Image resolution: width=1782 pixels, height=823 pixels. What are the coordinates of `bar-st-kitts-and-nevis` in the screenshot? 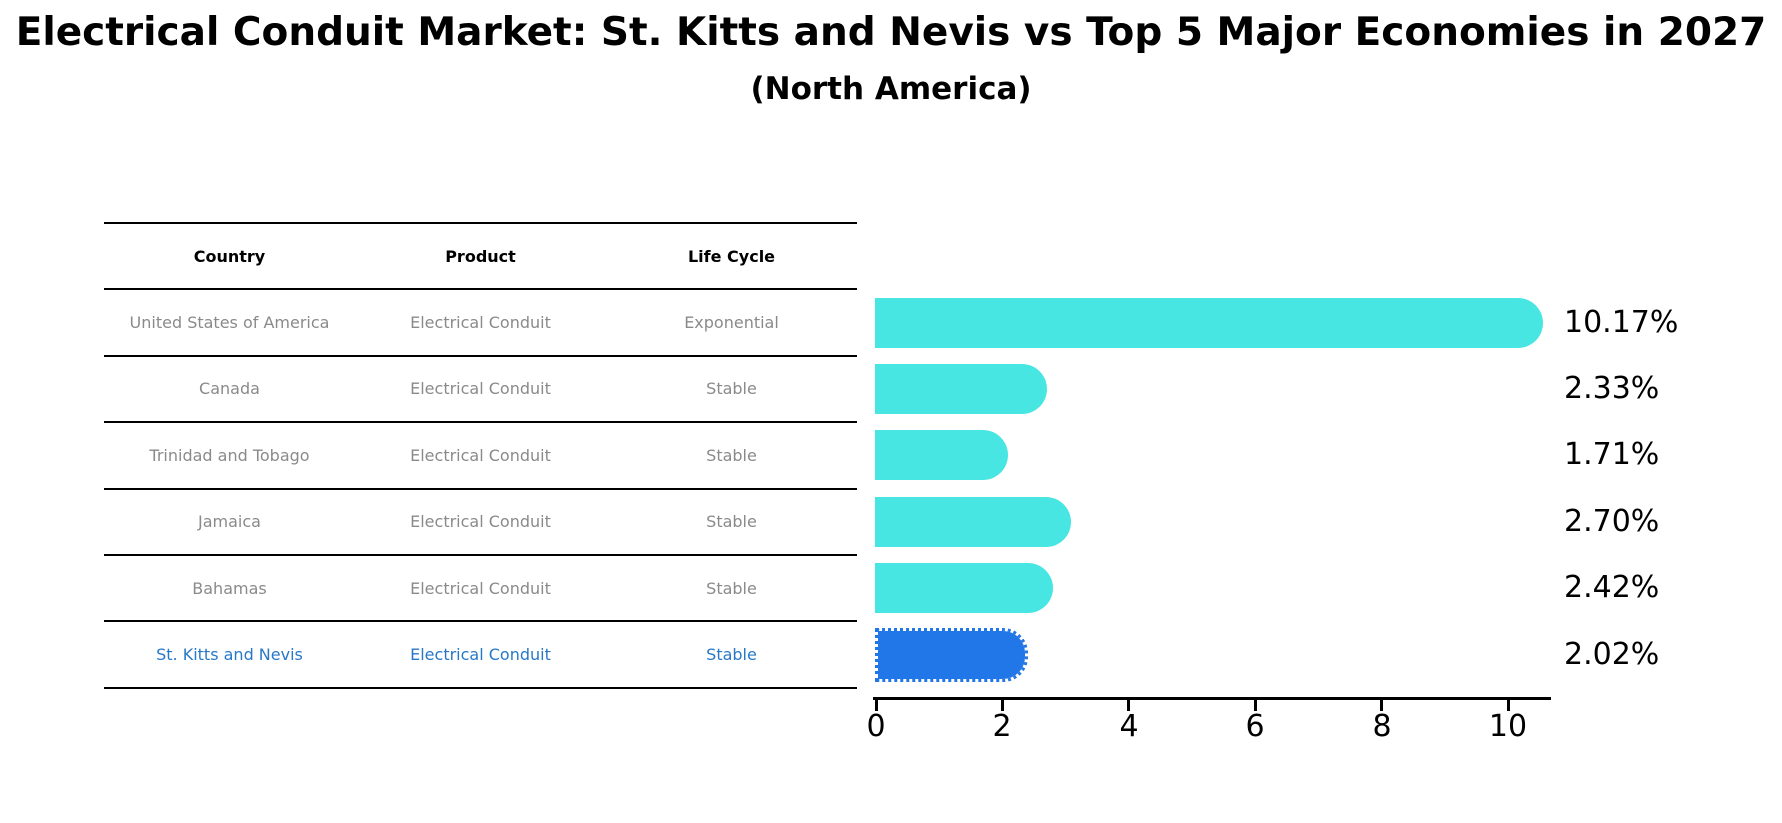 It's located at (951, 655).